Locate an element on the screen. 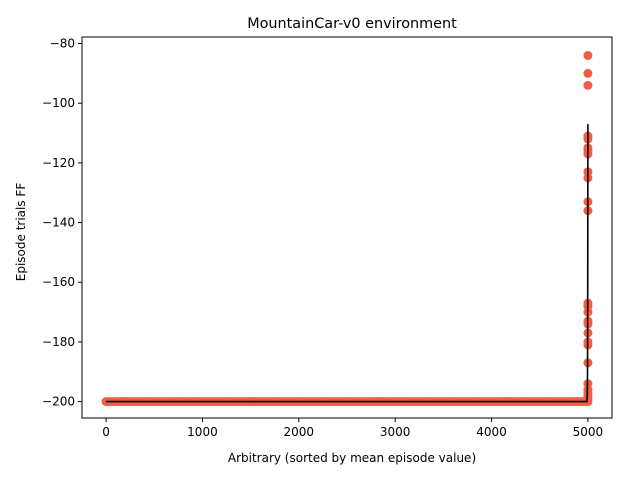  y-tick-label: −160 is located at coordinates (58, 282).